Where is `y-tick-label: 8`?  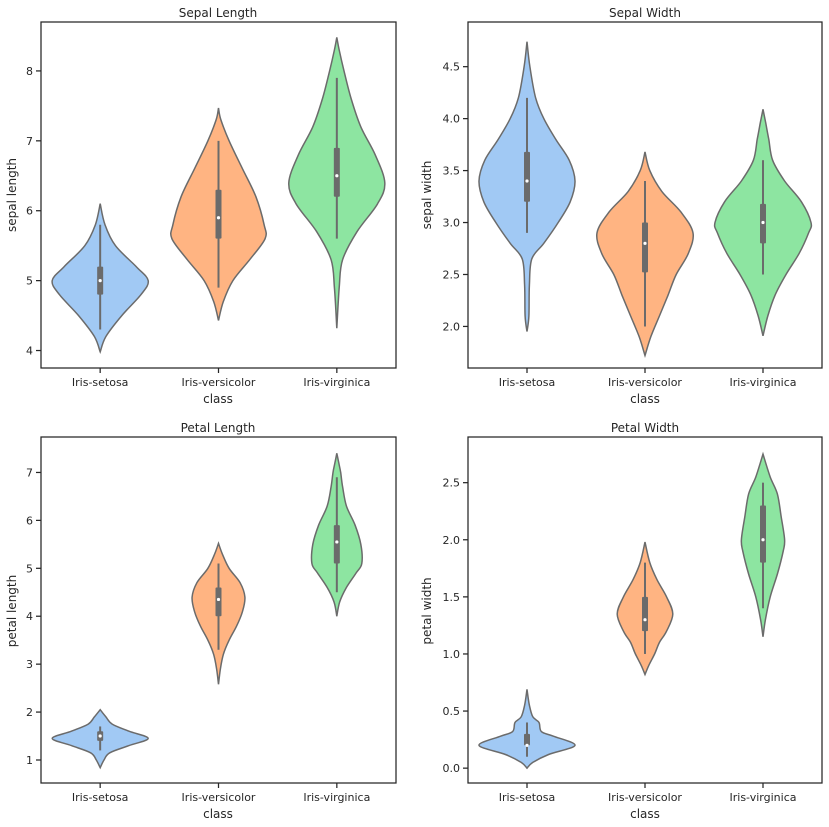 y-tick-label: 8 is located at coordinates (29, 71).